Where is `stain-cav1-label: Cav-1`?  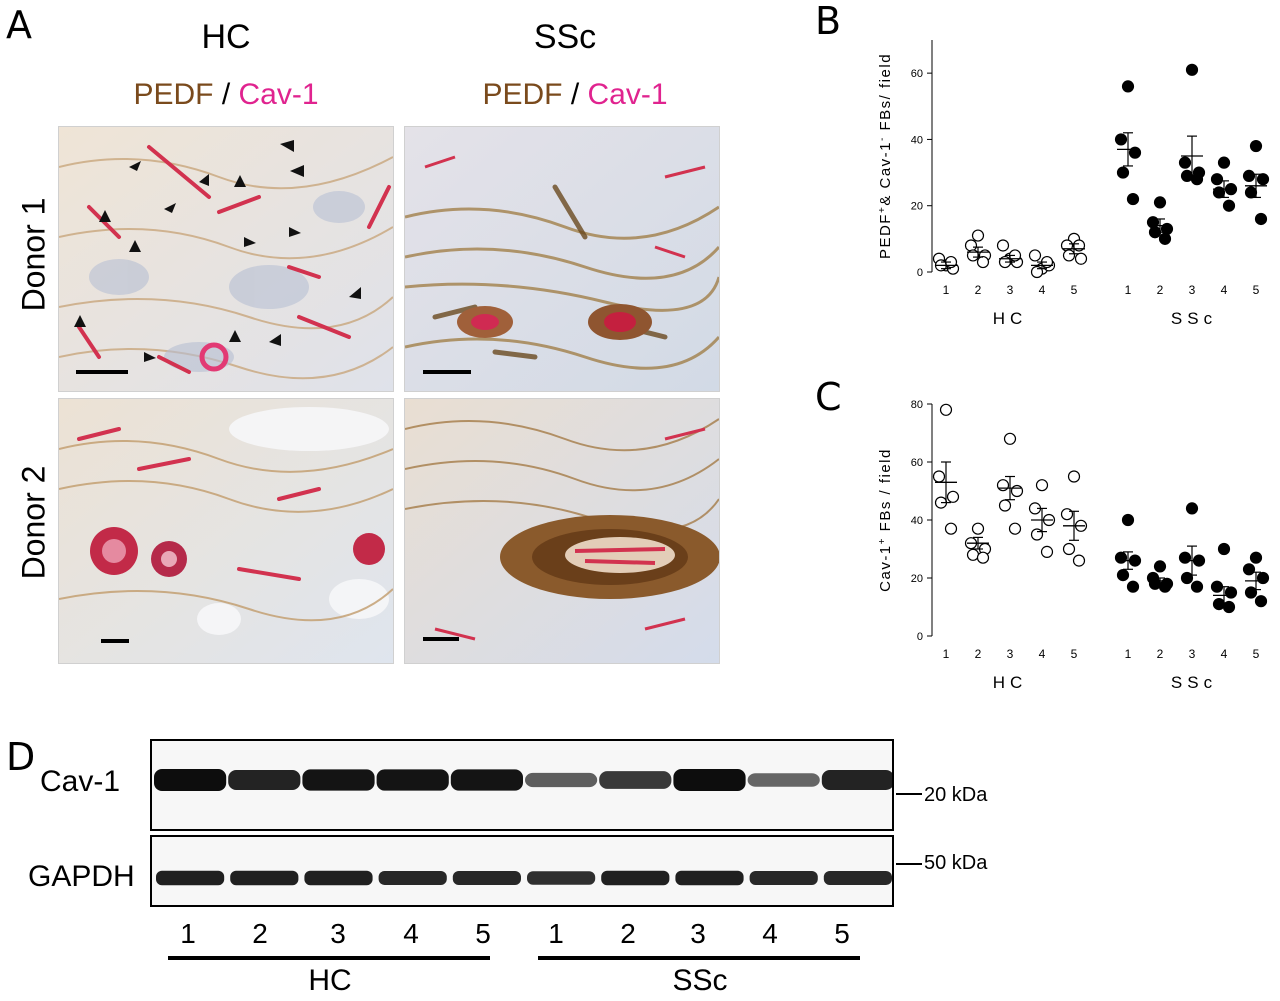
stain-cav1-label: Cav-1 is located at coordinates (627, 94).